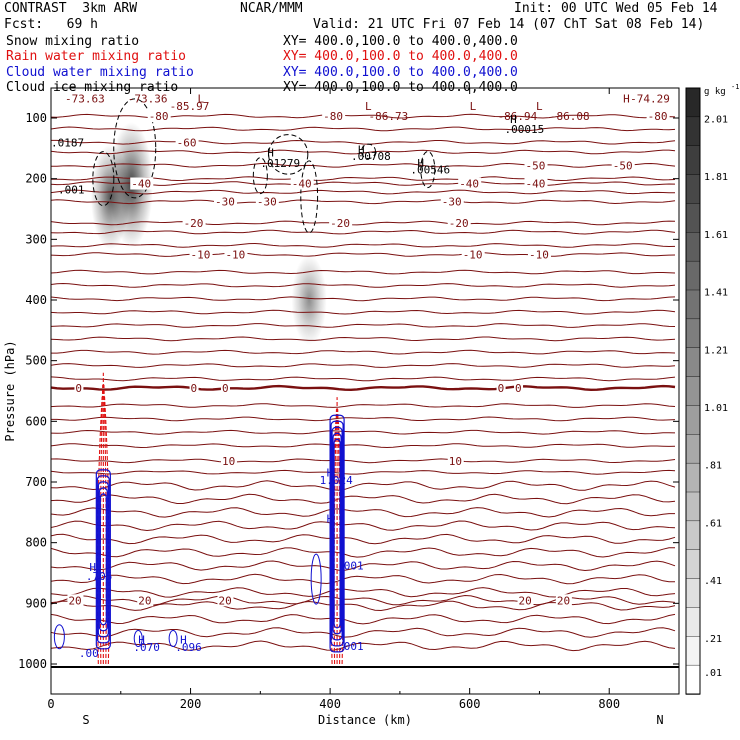  Describe the element at coordinates (658, 116) in the screenshot. I see `isotherm-label-2: -80` at that location.